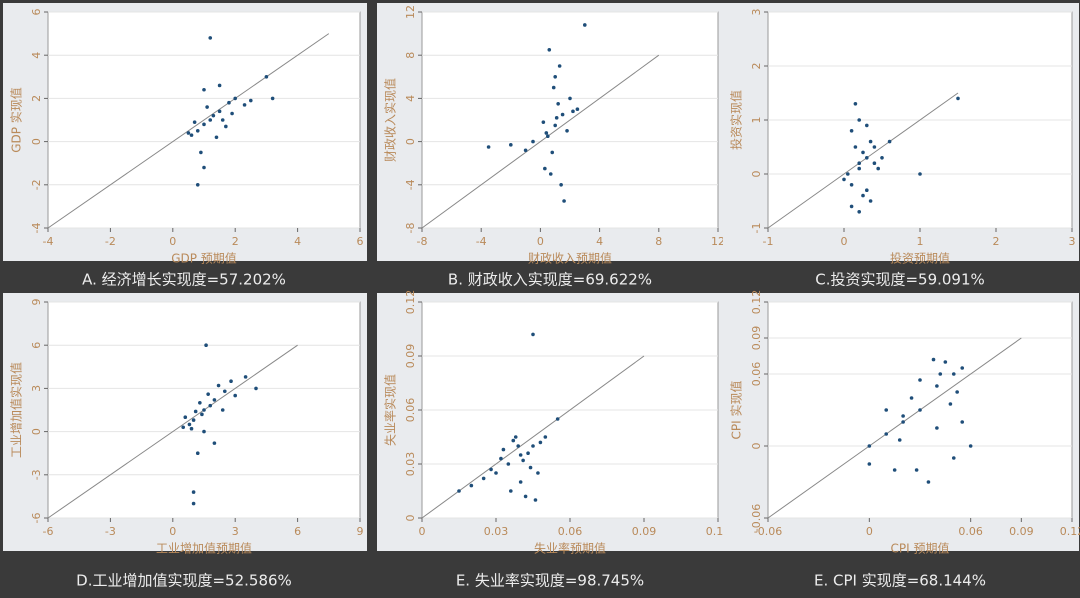 This screenshot has height=598, width=1080. I want to click on reference-line, so click(188, 131).